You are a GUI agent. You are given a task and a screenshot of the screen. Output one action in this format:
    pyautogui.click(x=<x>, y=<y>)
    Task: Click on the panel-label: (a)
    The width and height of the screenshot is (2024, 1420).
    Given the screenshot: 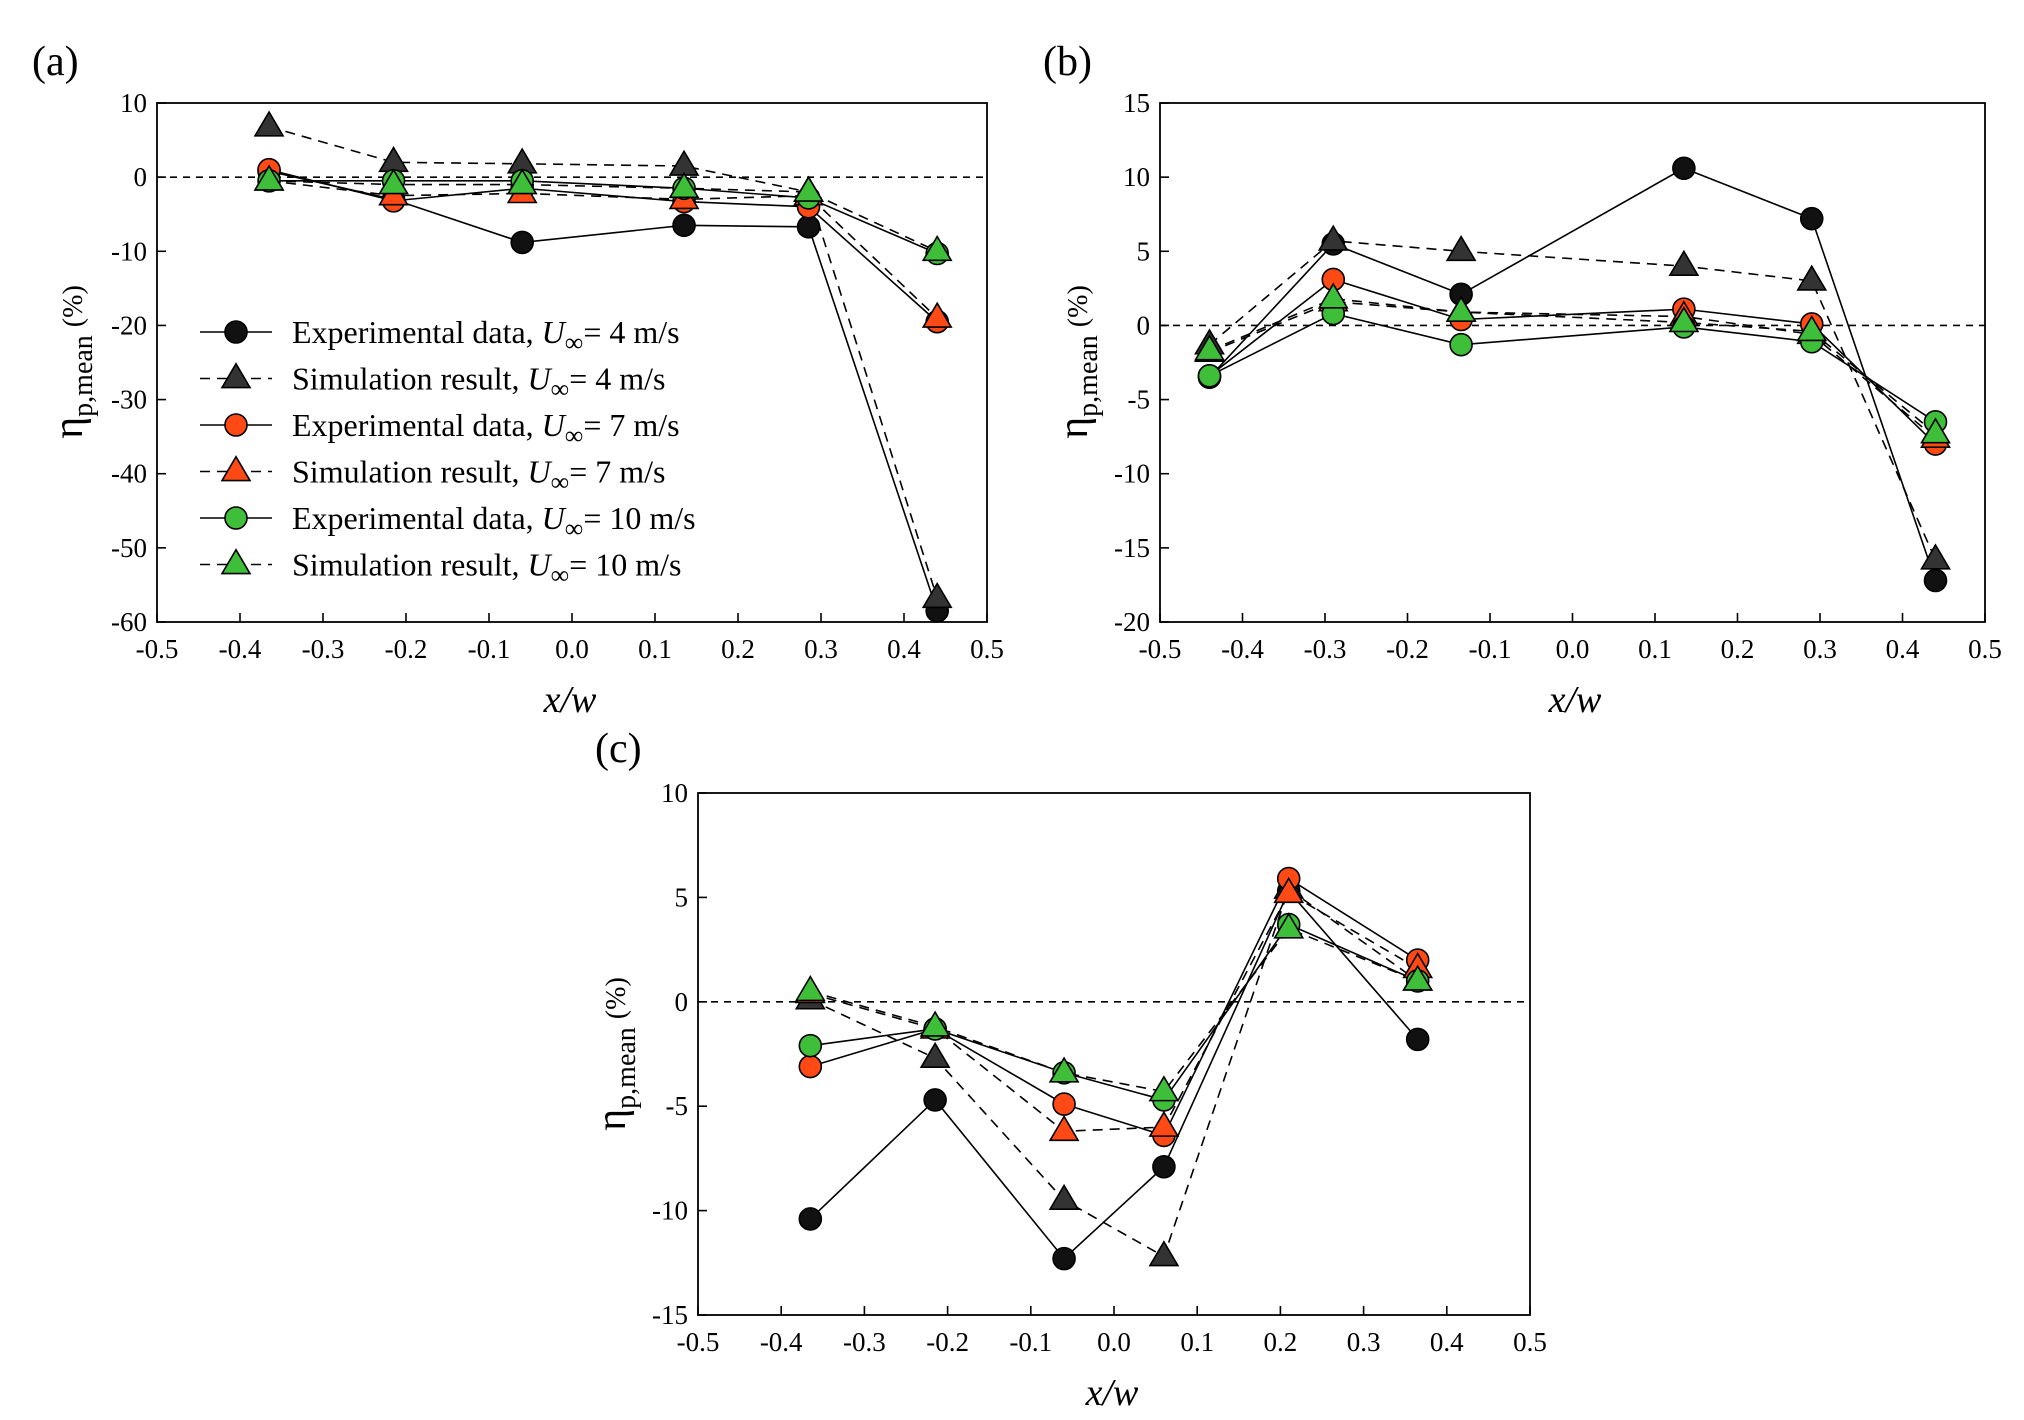 What is the action you would take?
    pyautogui.click(x=55, y=62)
    